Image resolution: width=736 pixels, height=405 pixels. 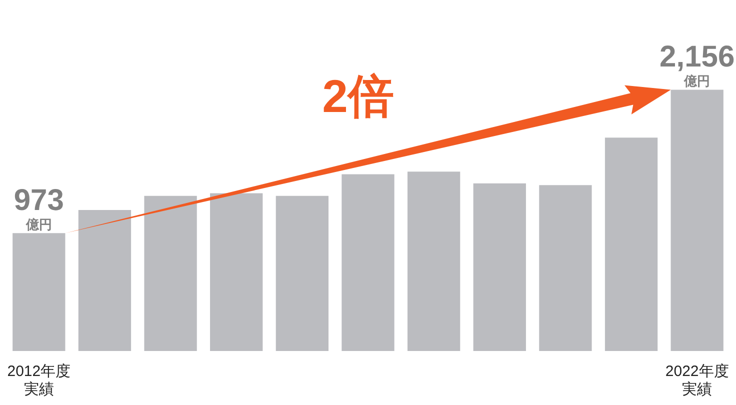 I want to click on data-label: 2,156 億円, so click(x=697, y=64).